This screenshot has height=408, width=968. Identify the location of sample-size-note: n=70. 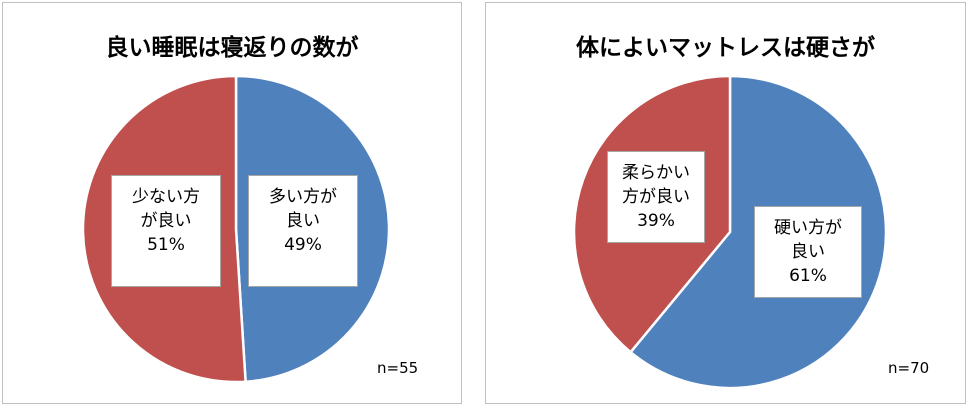
(909, 368).